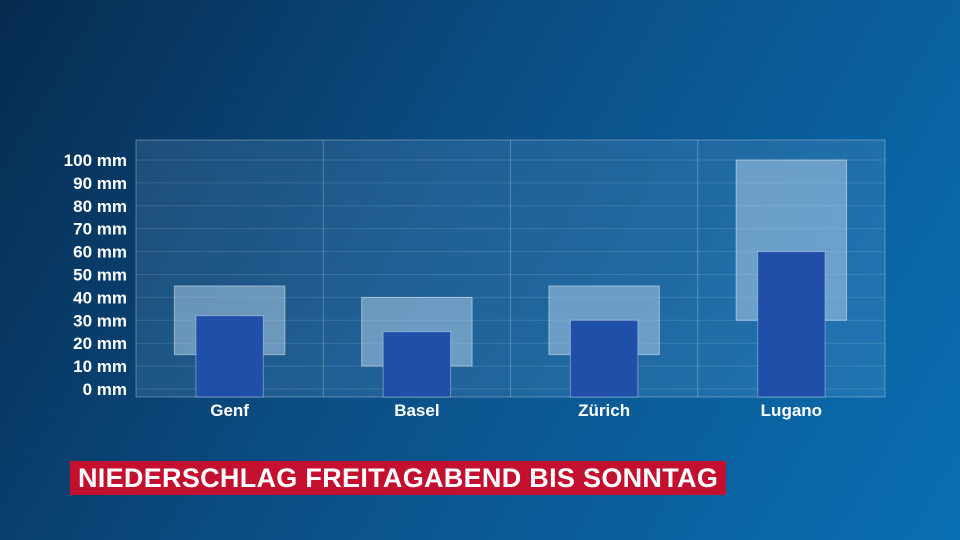  Describe the element at coordinates (100, 183) in the screenshot. I see `y-tick-label: 90 mm` at that location.